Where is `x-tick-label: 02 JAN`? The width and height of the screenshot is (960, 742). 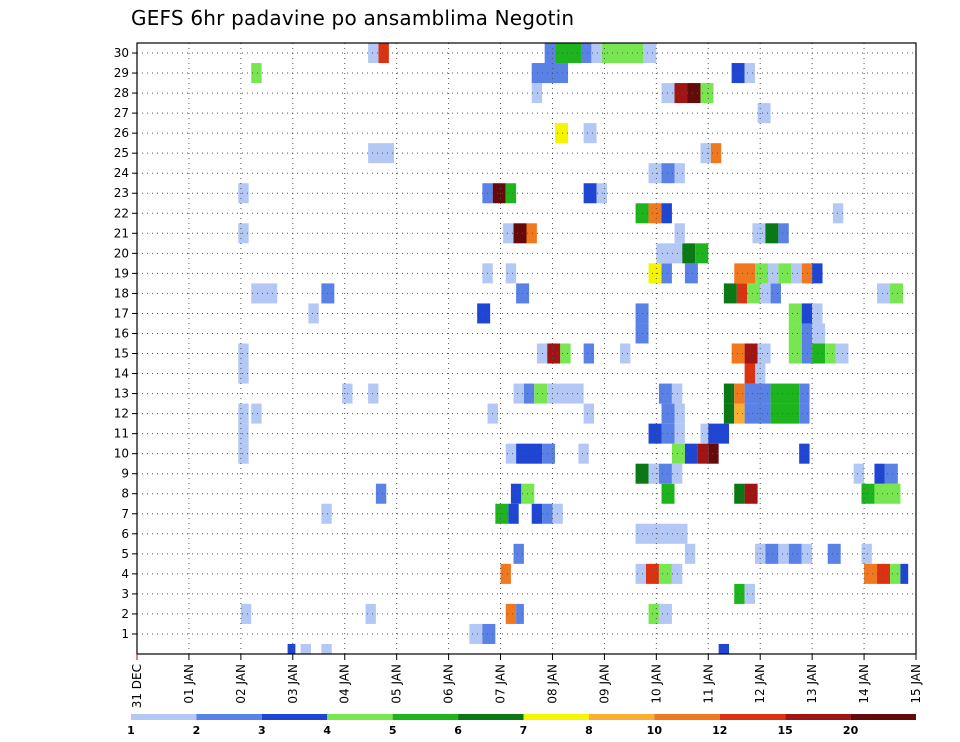 x-tick-label: 02 JAN is located at coordinates (241, 684).